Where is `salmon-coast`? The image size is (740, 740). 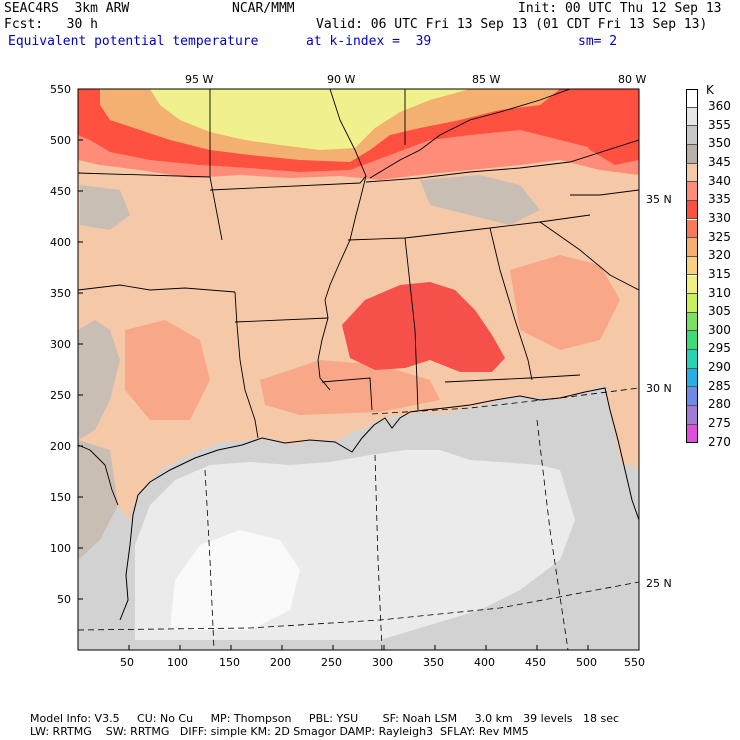
salmon-coast is located at coordinates (350, 387).